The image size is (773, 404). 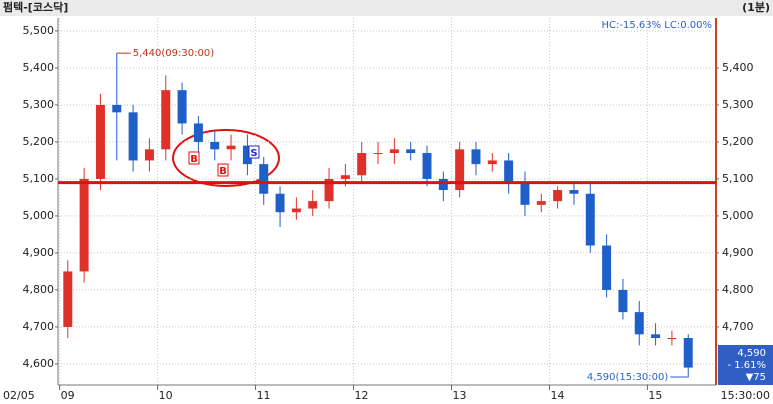 I want to click on y2-tick-label: 5,400, so click(x=738, y=67).